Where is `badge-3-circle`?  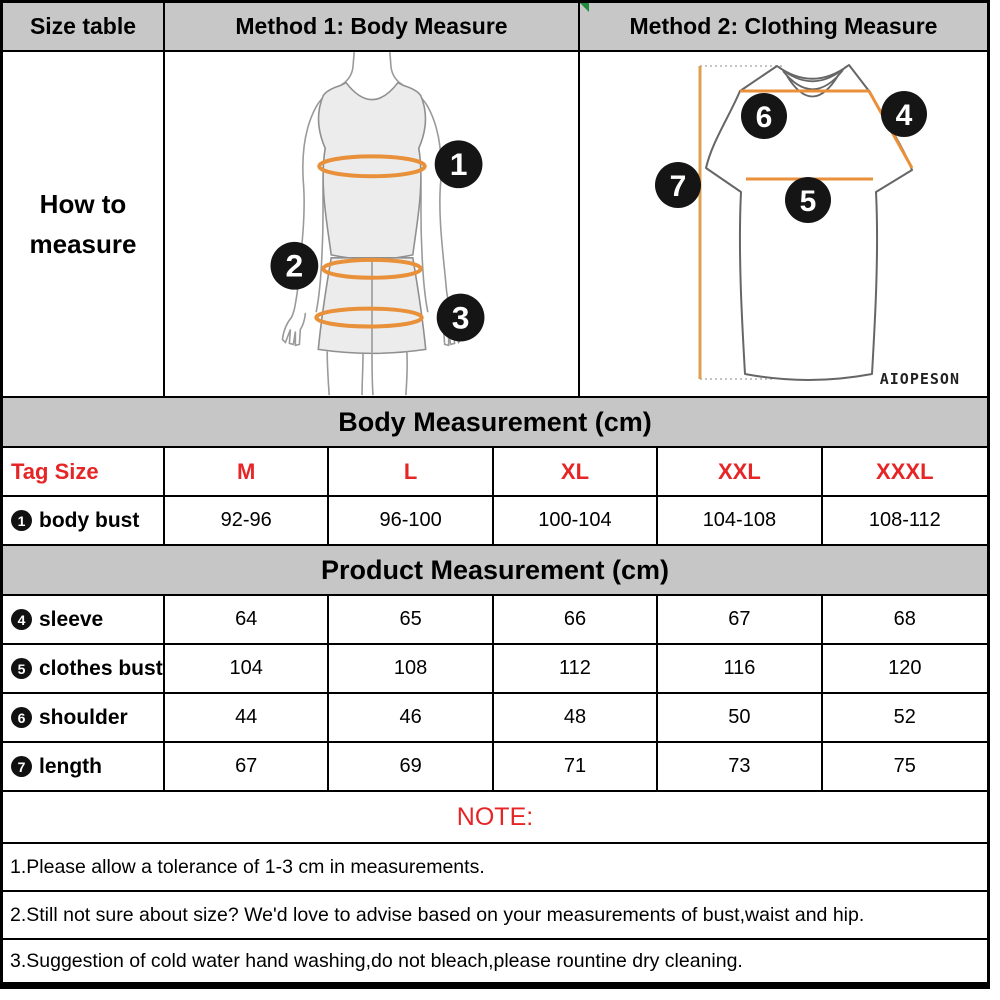 badge-3-circle is located at coordinates (460, 317).